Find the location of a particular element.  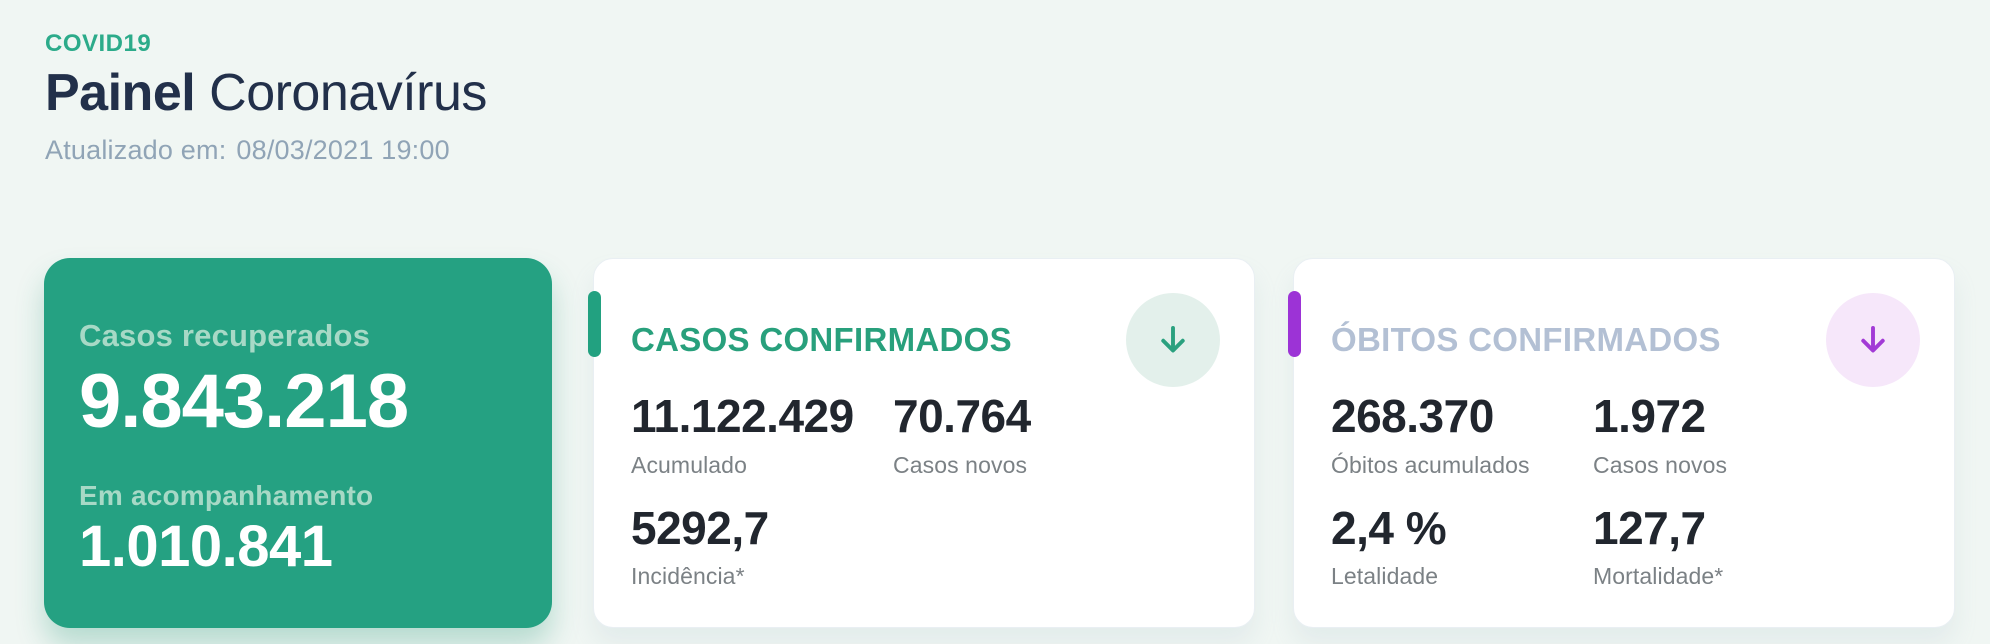

stat-value: 268.370 is located at coordinates (1412, 416).